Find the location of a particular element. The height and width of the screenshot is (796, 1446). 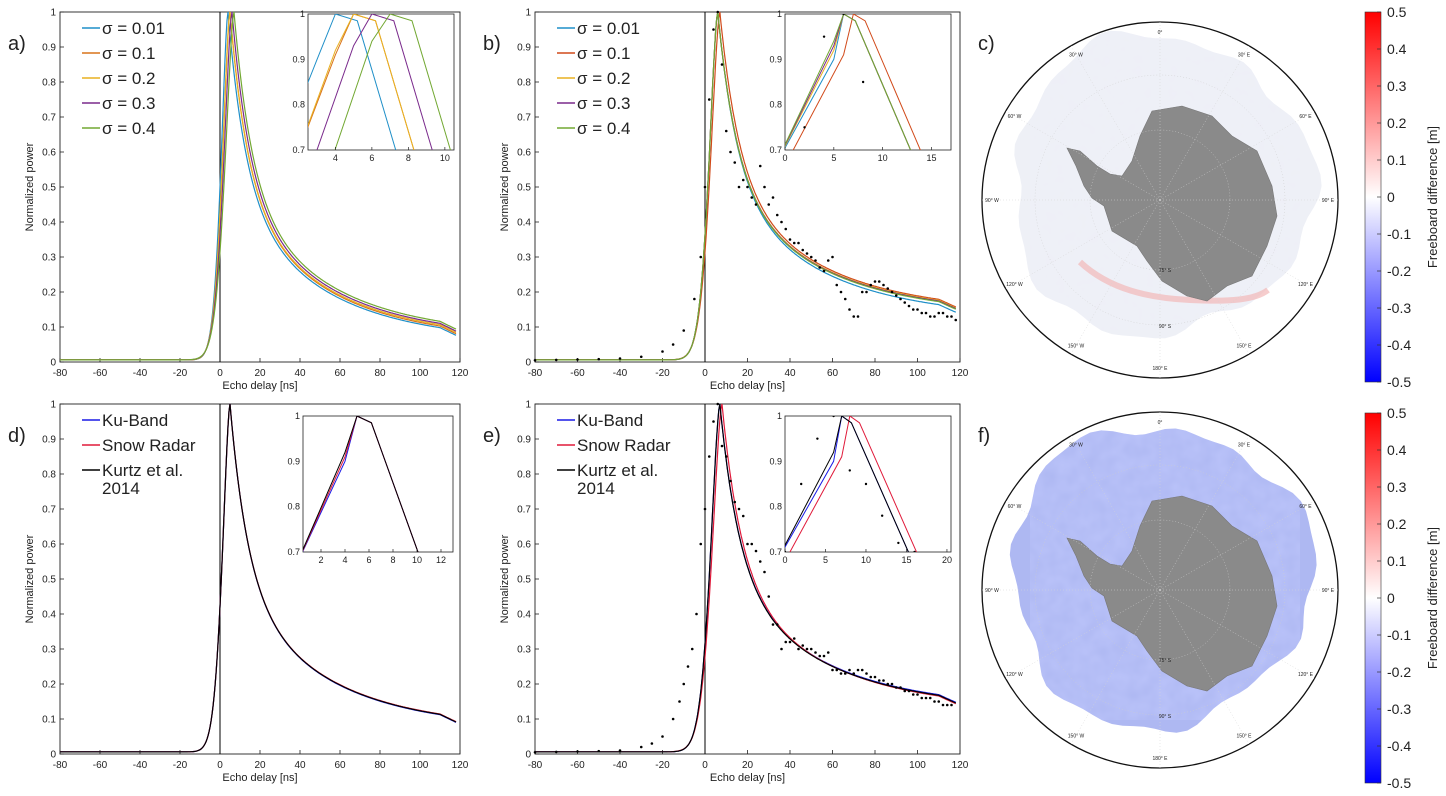

latitude-circle is located at coordinates (1160, 590).